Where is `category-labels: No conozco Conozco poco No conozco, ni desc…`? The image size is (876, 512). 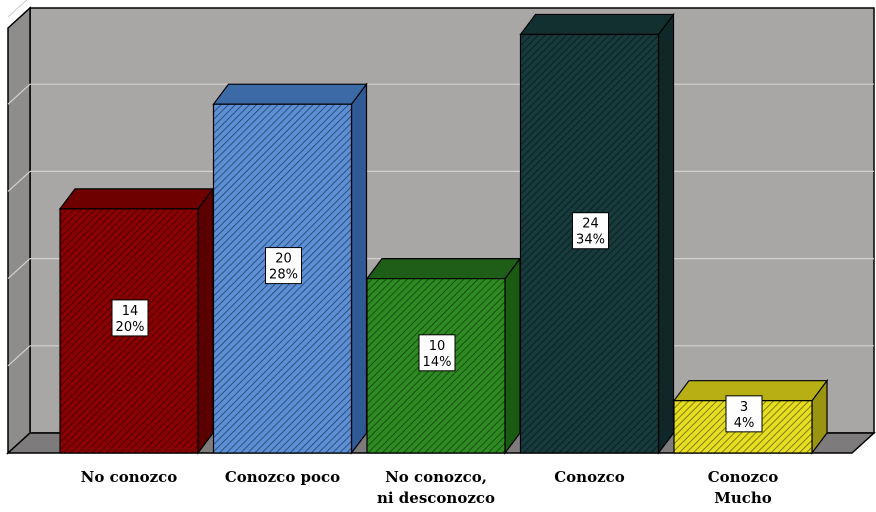 category-labels: No conozco Conozco poco No conozco, ni desc… is located at coordinates (430, 487).